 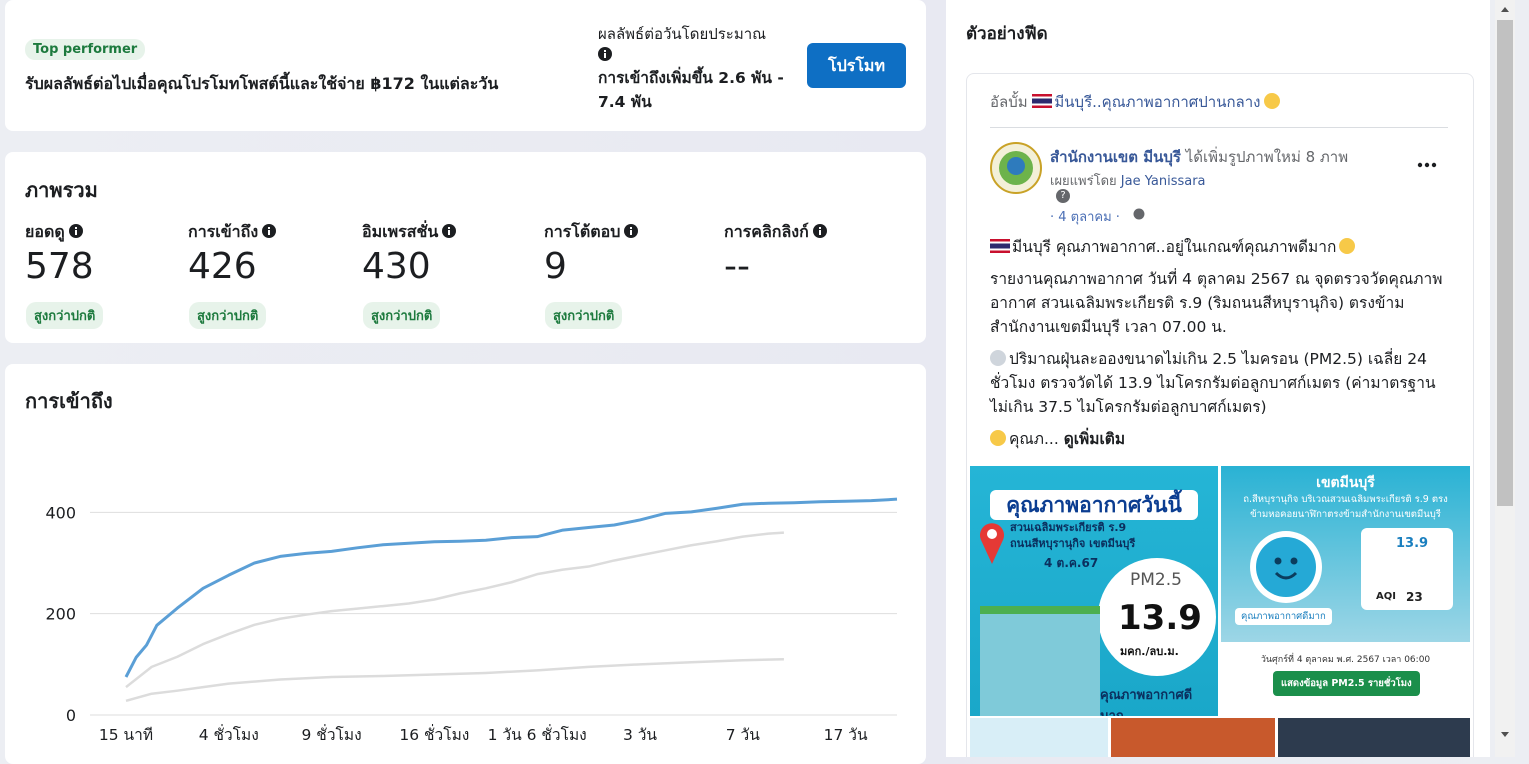 I want to click on metric-label-text: การคลิกลิงก์, so click(x=766, y=231).